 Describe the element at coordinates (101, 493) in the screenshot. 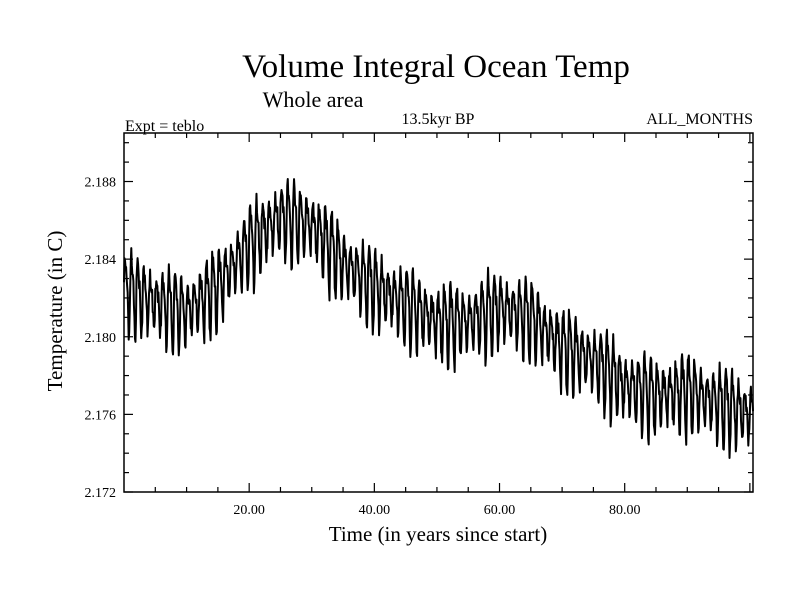

I see `y-tick-label: 2.172` at that location.